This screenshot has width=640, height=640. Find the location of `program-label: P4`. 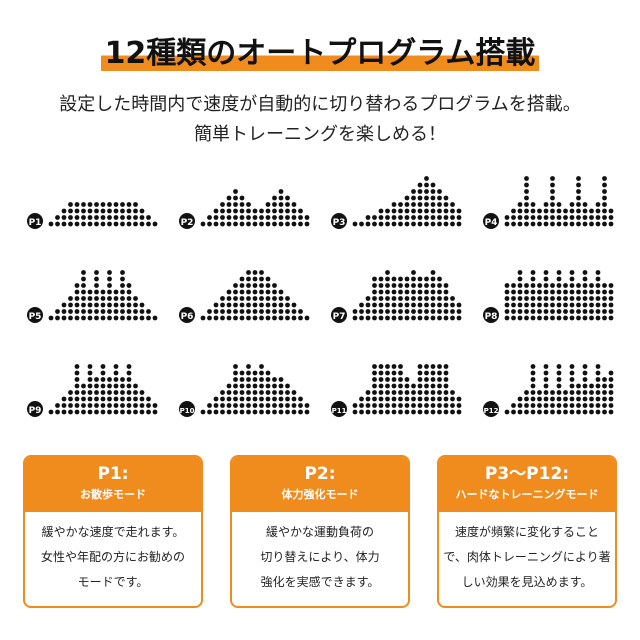

program-label: P4 is located at coordinates (491, 223).